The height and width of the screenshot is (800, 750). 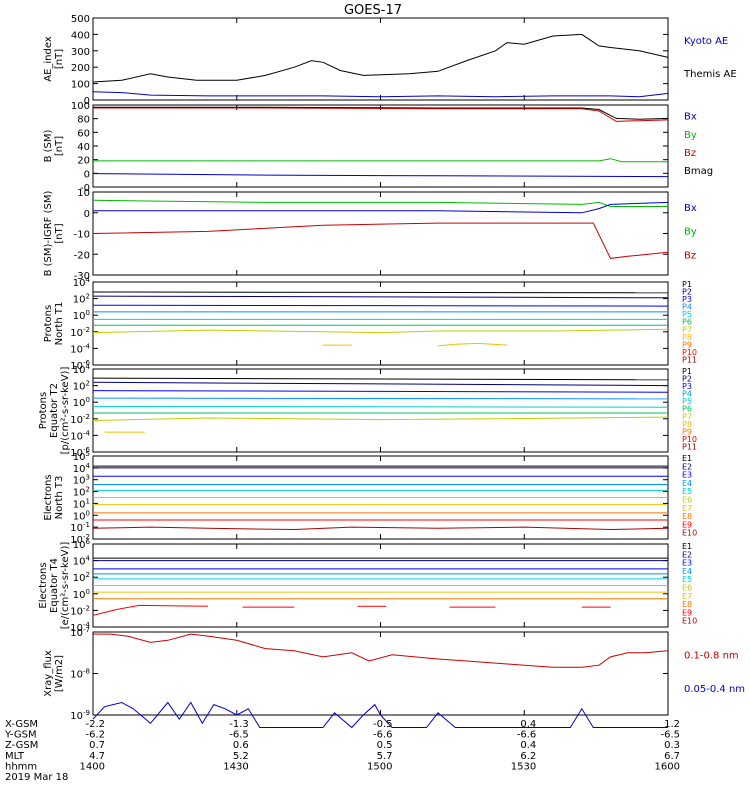 I want to click on y-tick-label: 10⁻⁷, so click(x=80, y=632).